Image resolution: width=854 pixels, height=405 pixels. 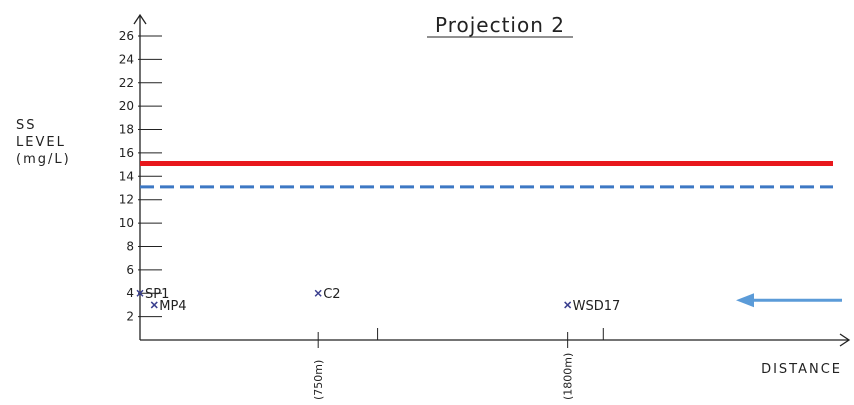 What do you see at coordinates (130, 317) in the screenshot?
I see `y-tick-label: 2` at bounding box center [130, 317].